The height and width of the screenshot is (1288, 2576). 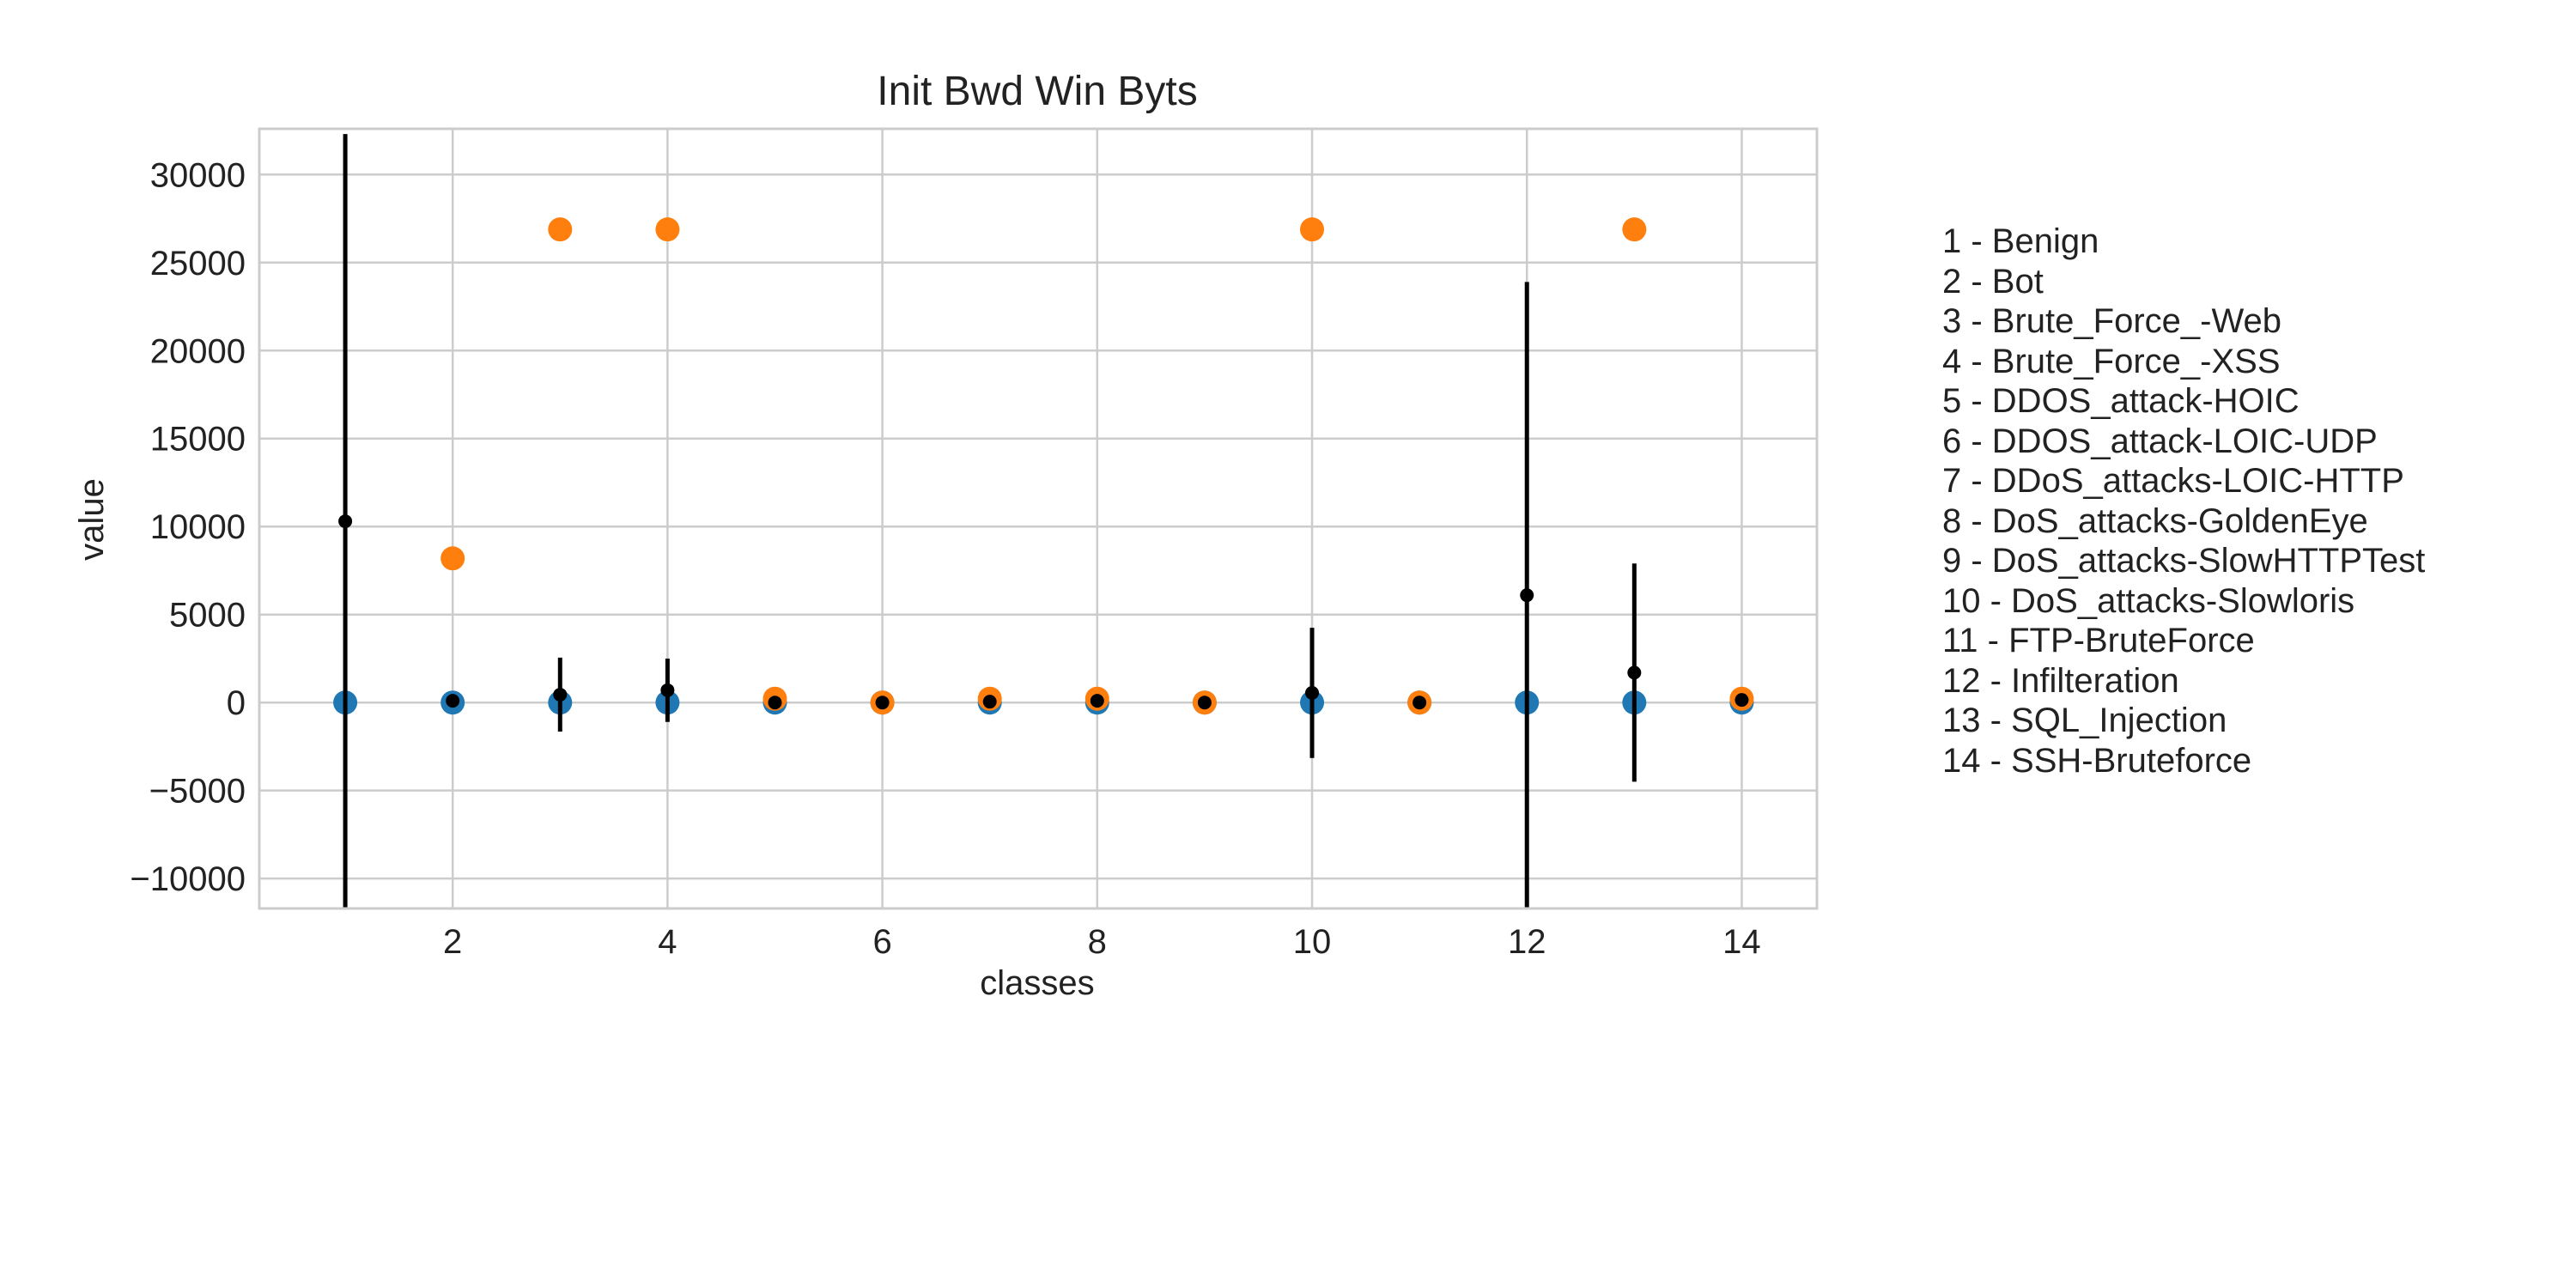 I want to click on y-tick-label: 10000, so click(x=198, y=527).